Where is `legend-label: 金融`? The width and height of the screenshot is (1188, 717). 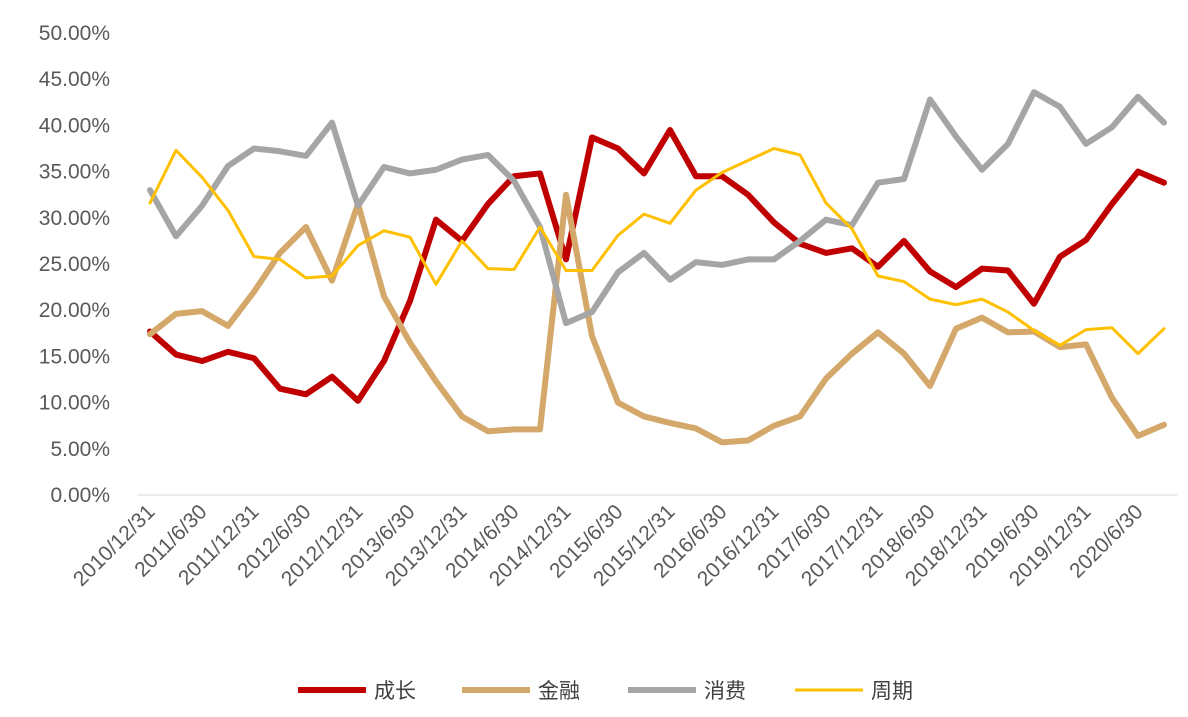
legend-label: 金融 is located at coordinates (559, 691).